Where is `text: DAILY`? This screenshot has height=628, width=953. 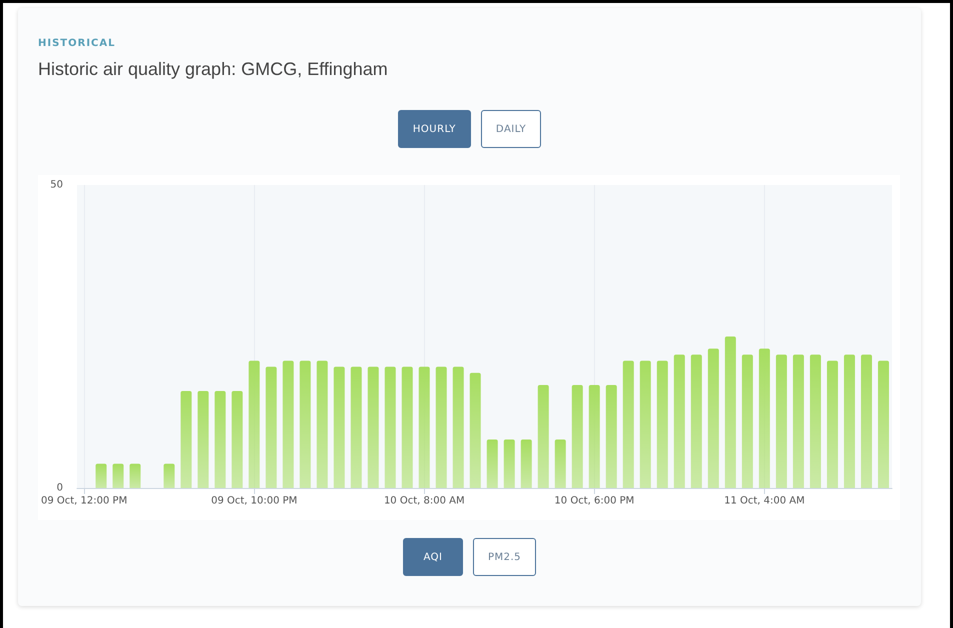 text: DAILY is located at coordinates (511, 129).